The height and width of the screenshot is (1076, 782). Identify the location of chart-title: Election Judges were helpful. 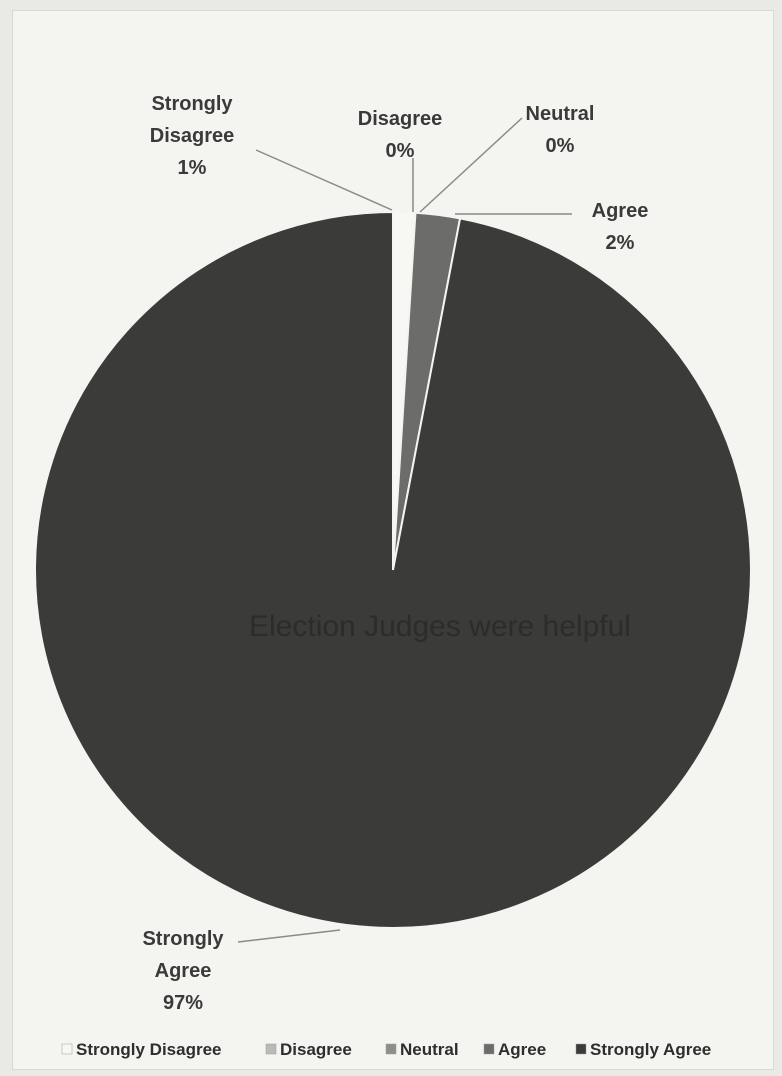
(440, 626).